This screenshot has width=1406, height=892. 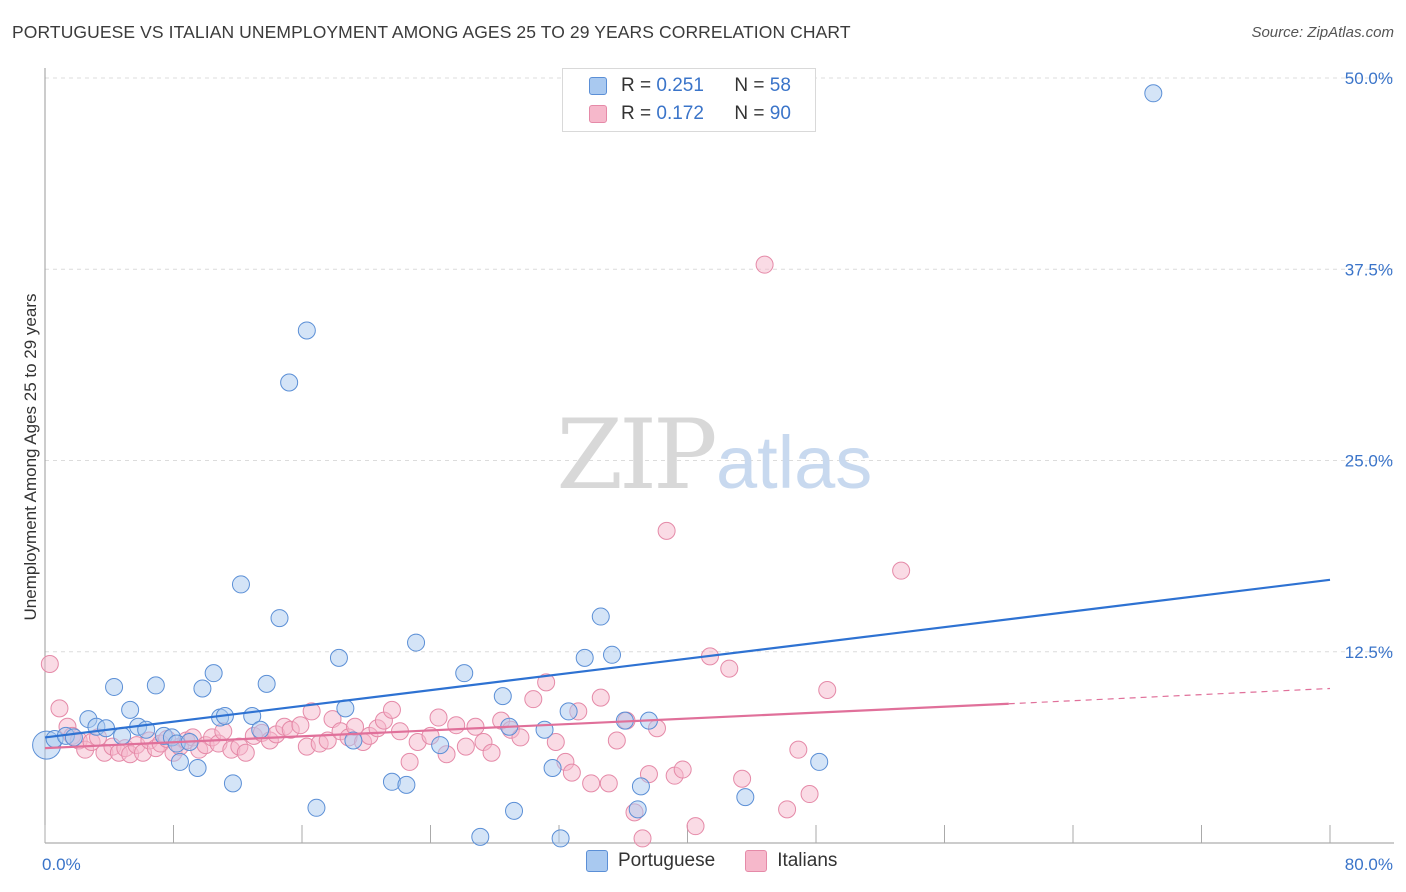 I want to click on x-tick-label: 80.0%, so click(x=1369, y=864).